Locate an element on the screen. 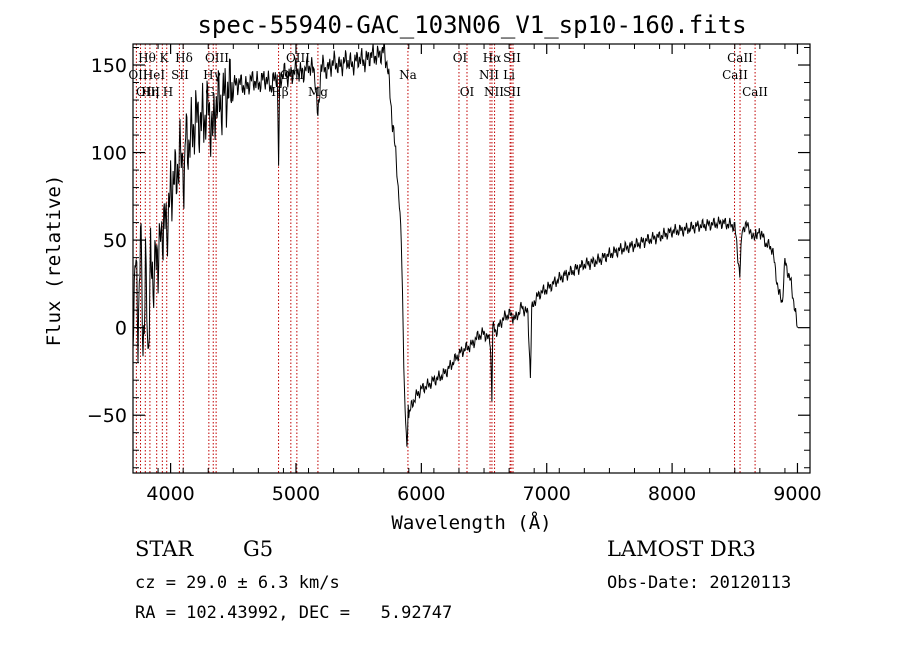 This screenshot has height=649, width=900. y-axis-label: Flux (relative) is located at coordinates (54, 261).